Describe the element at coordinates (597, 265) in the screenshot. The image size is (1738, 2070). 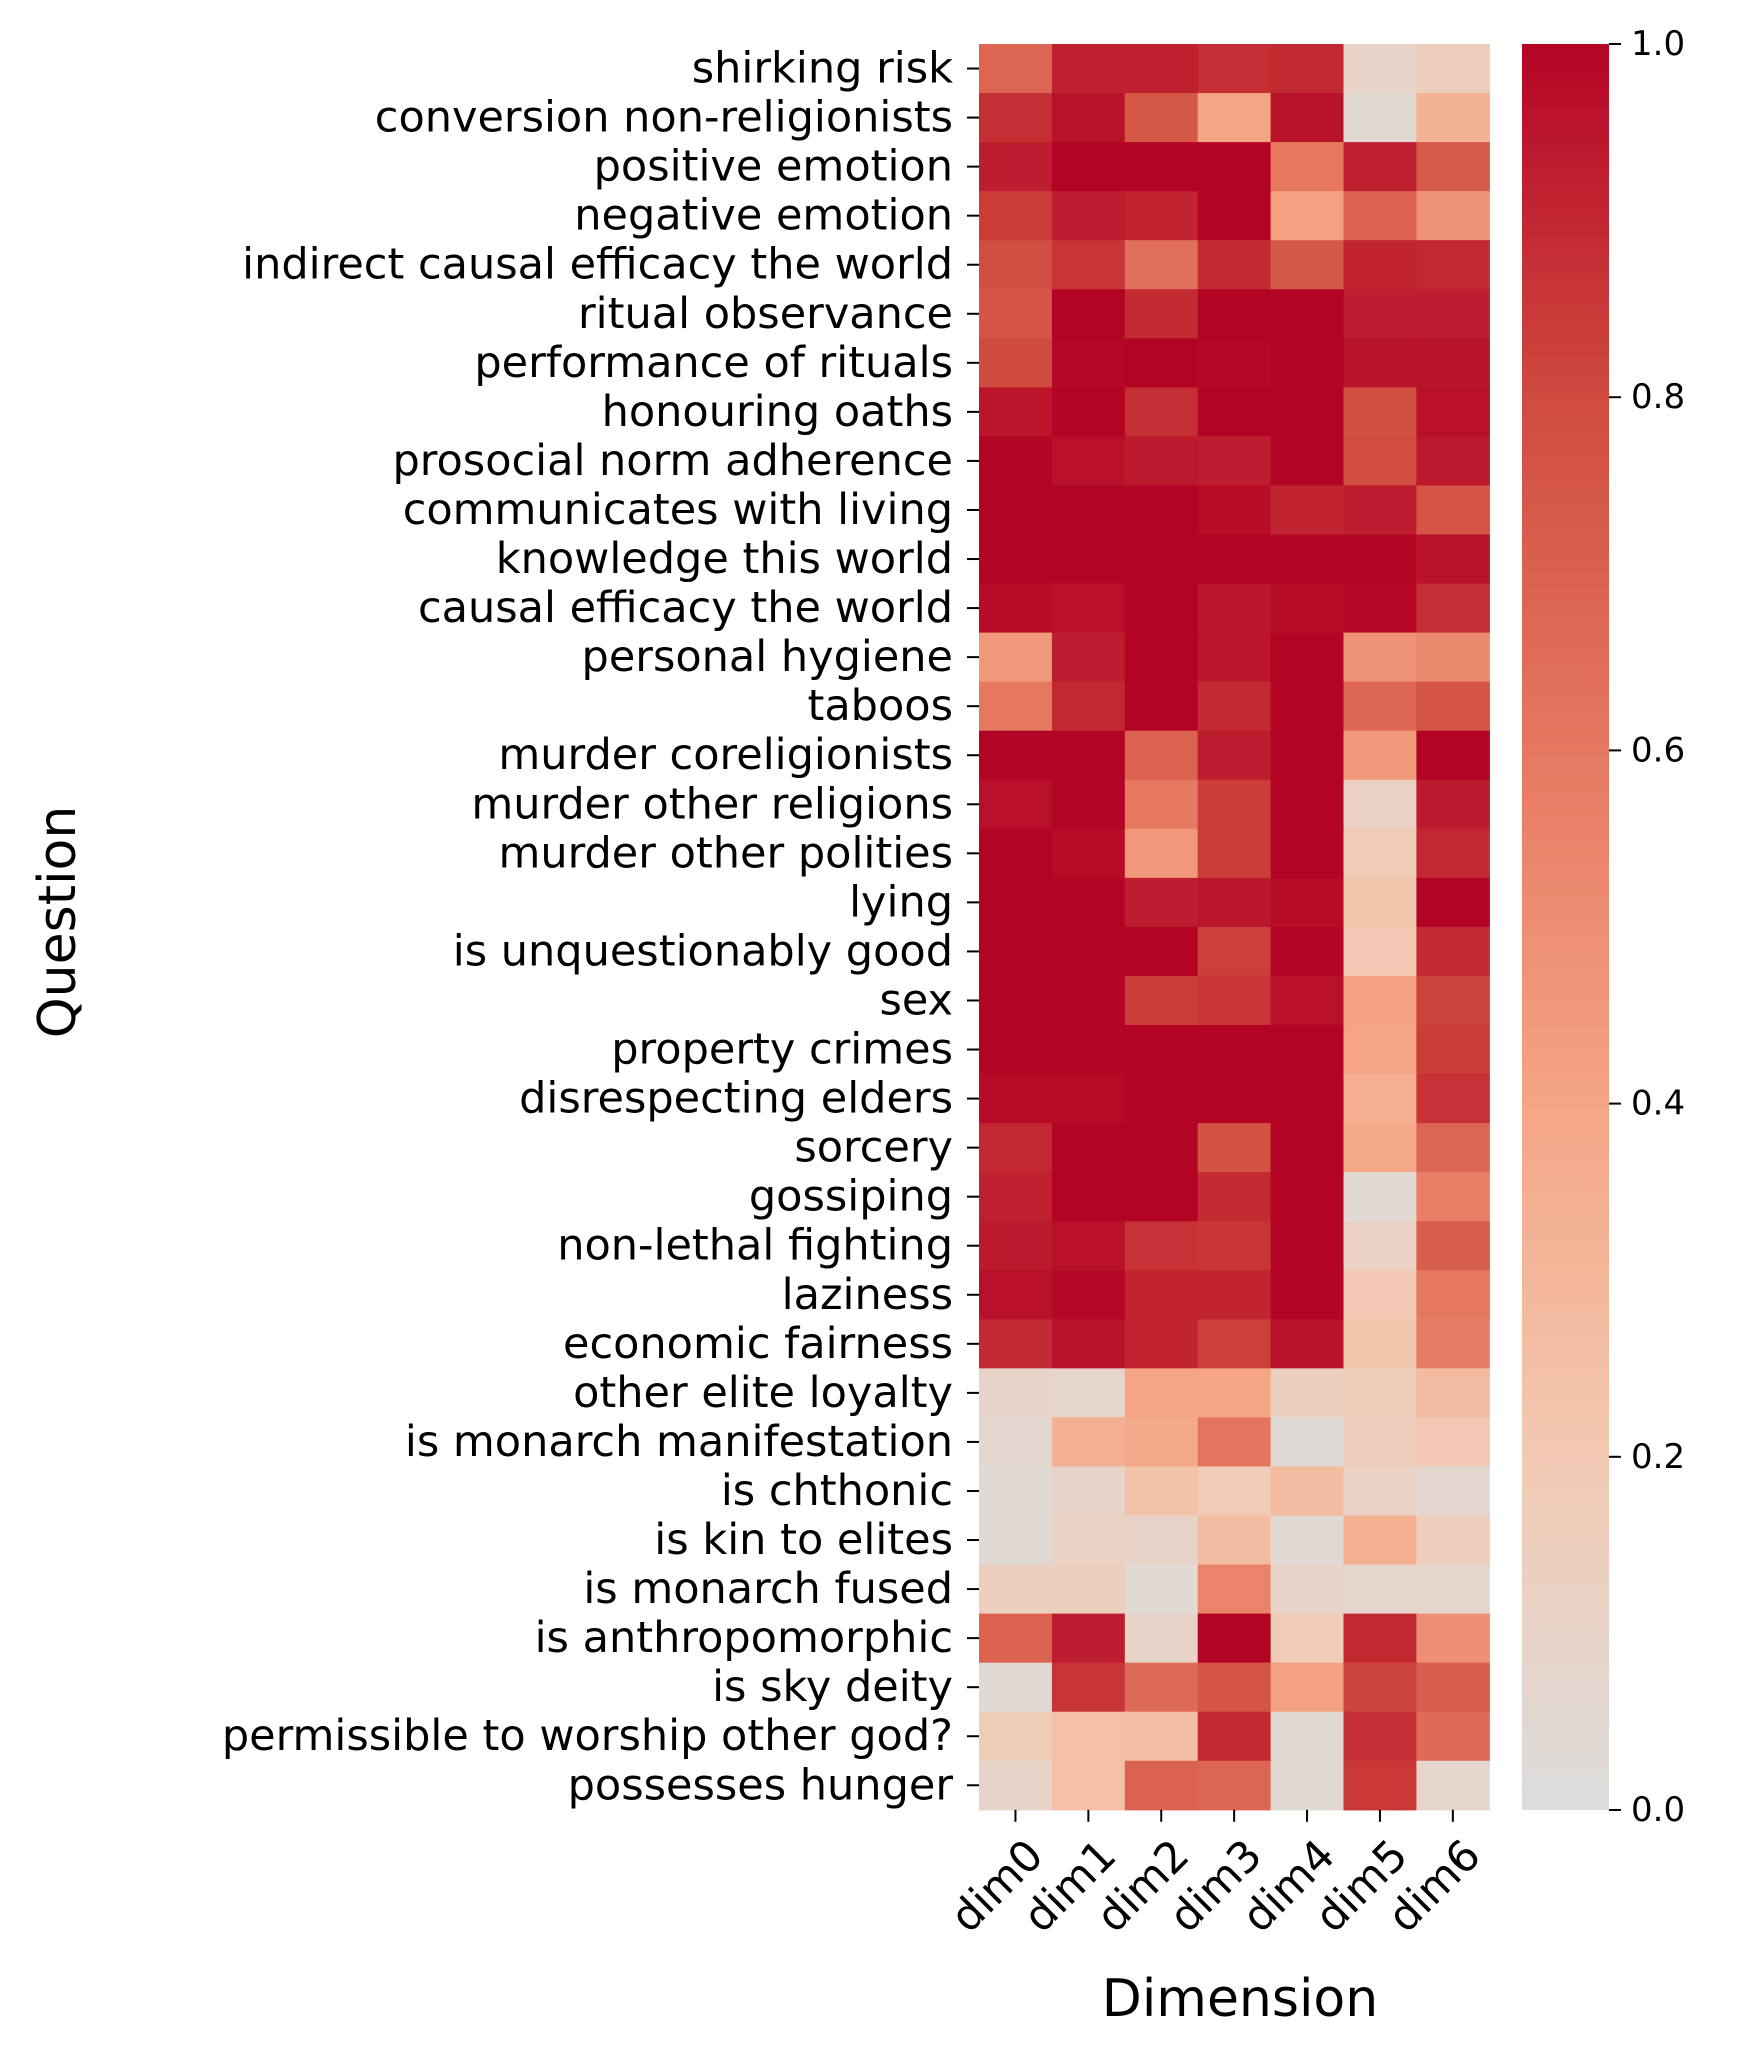
I see `y-tick-label: indirect causal efficacy the world` at that location.